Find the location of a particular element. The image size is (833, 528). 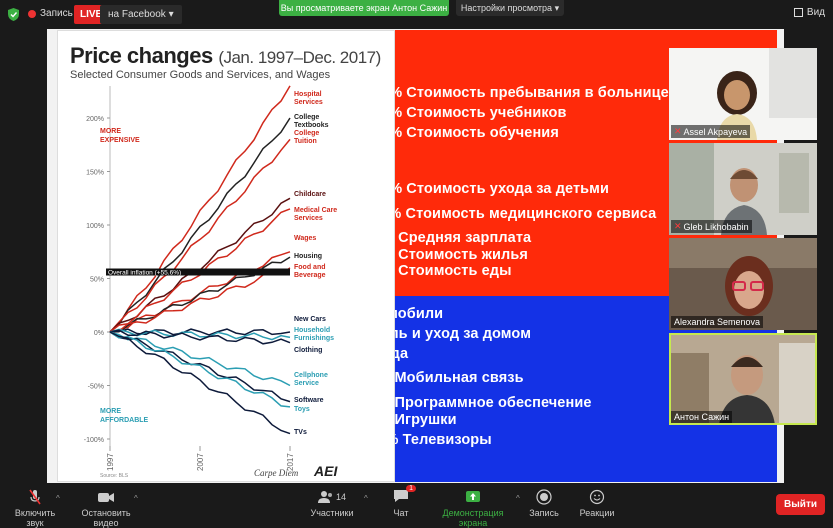

chevron-down-icon: ▾ is located at coordinates (171, 14).